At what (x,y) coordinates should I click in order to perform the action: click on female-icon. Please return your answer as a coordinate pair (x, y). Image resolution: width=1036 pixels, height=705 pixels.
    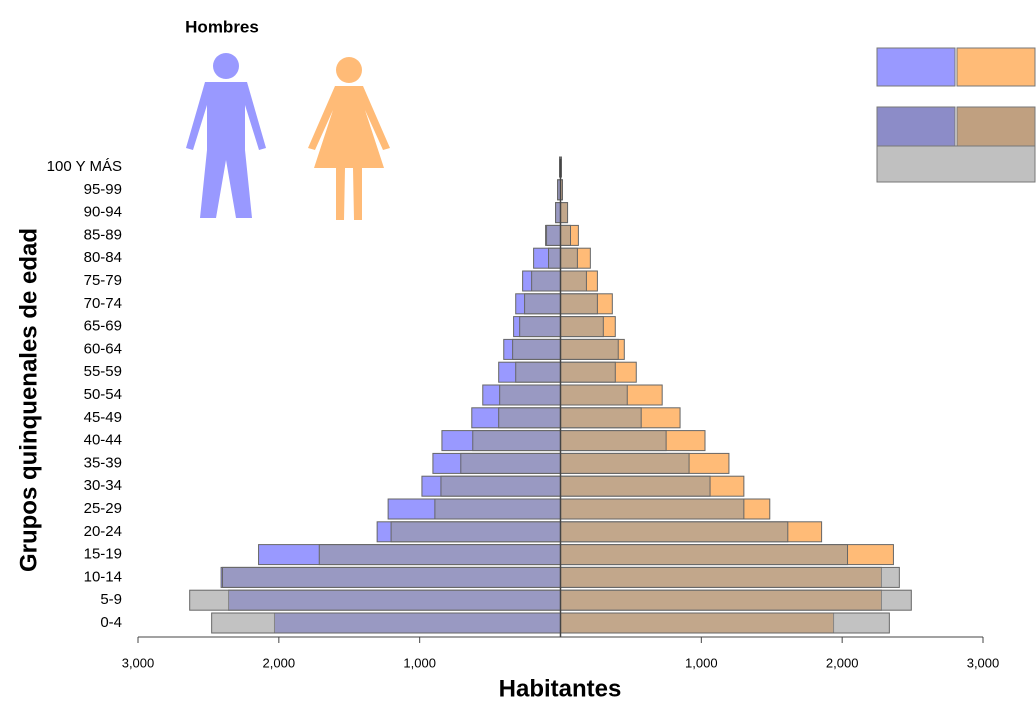
    Looking at the image, I should click on (349, 138).